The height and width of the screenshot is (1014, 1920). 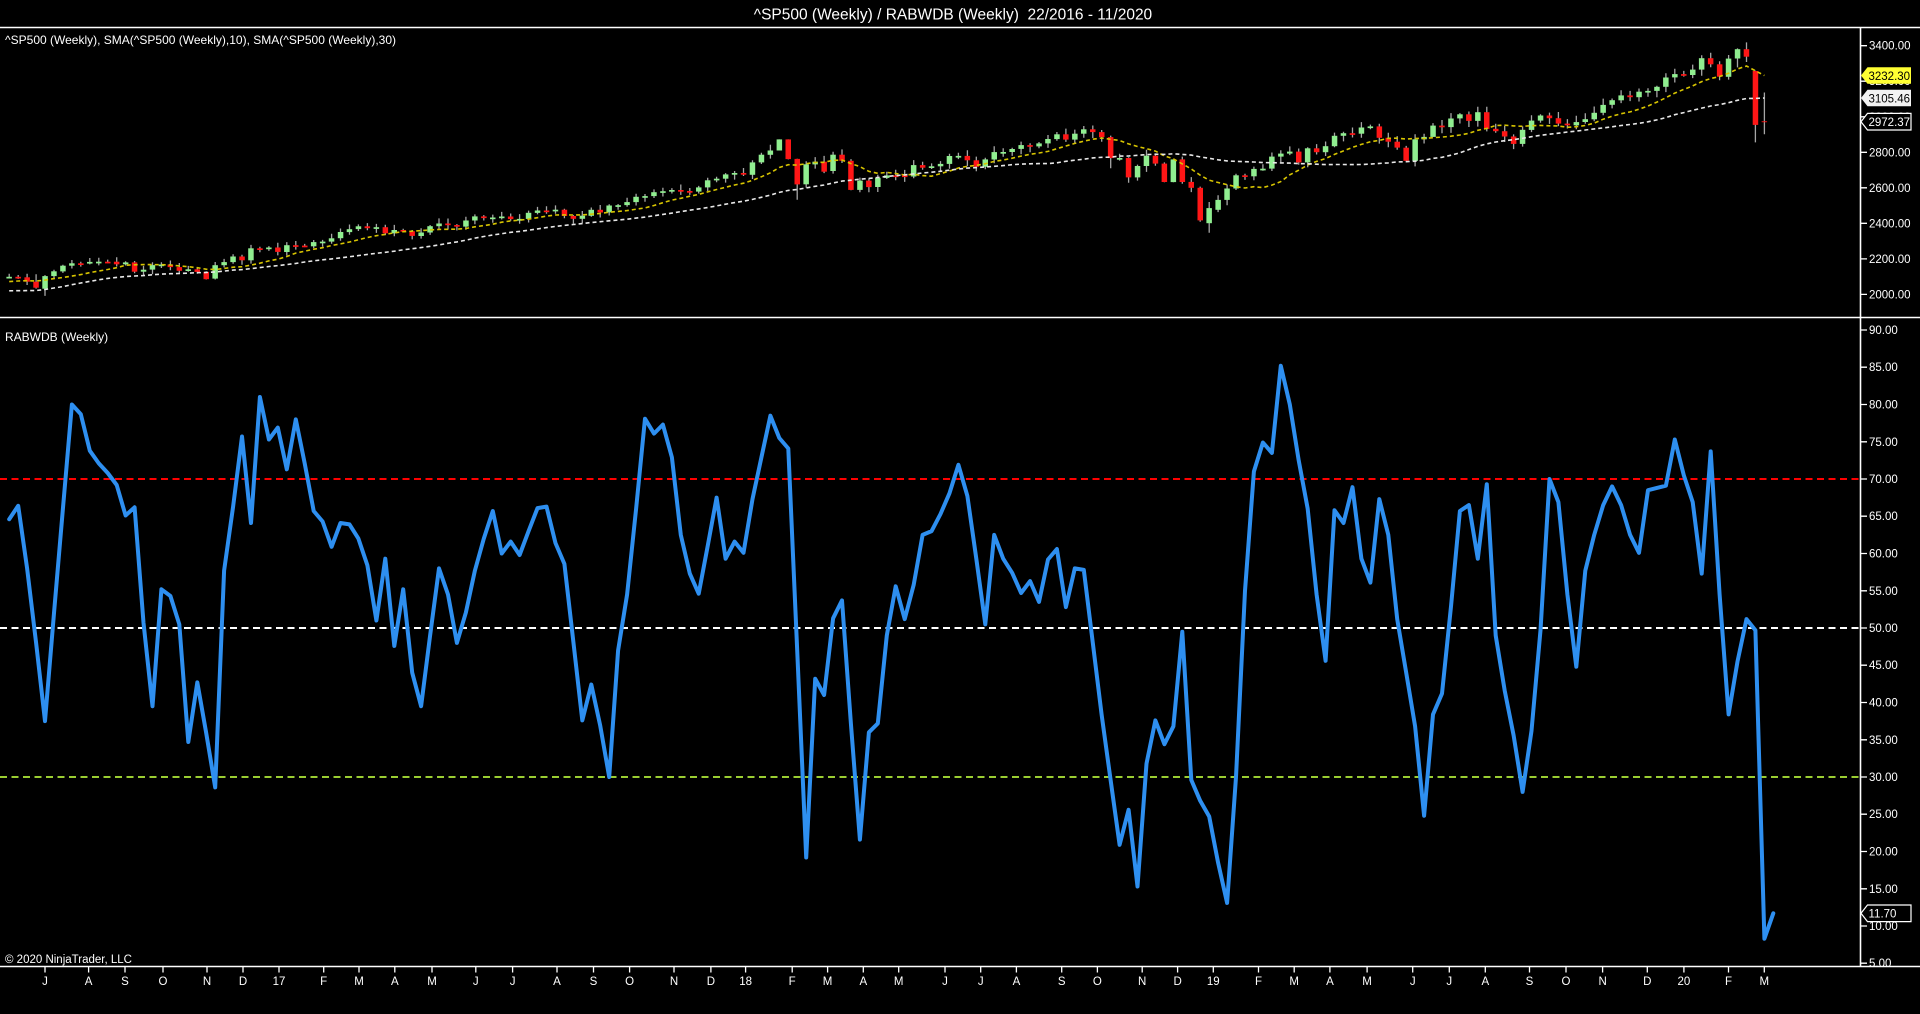 What do you see at coordinates (1890, 189) in the screenshot?
I see `svg-text: 2600.00` at bounding box center [1890, 189].